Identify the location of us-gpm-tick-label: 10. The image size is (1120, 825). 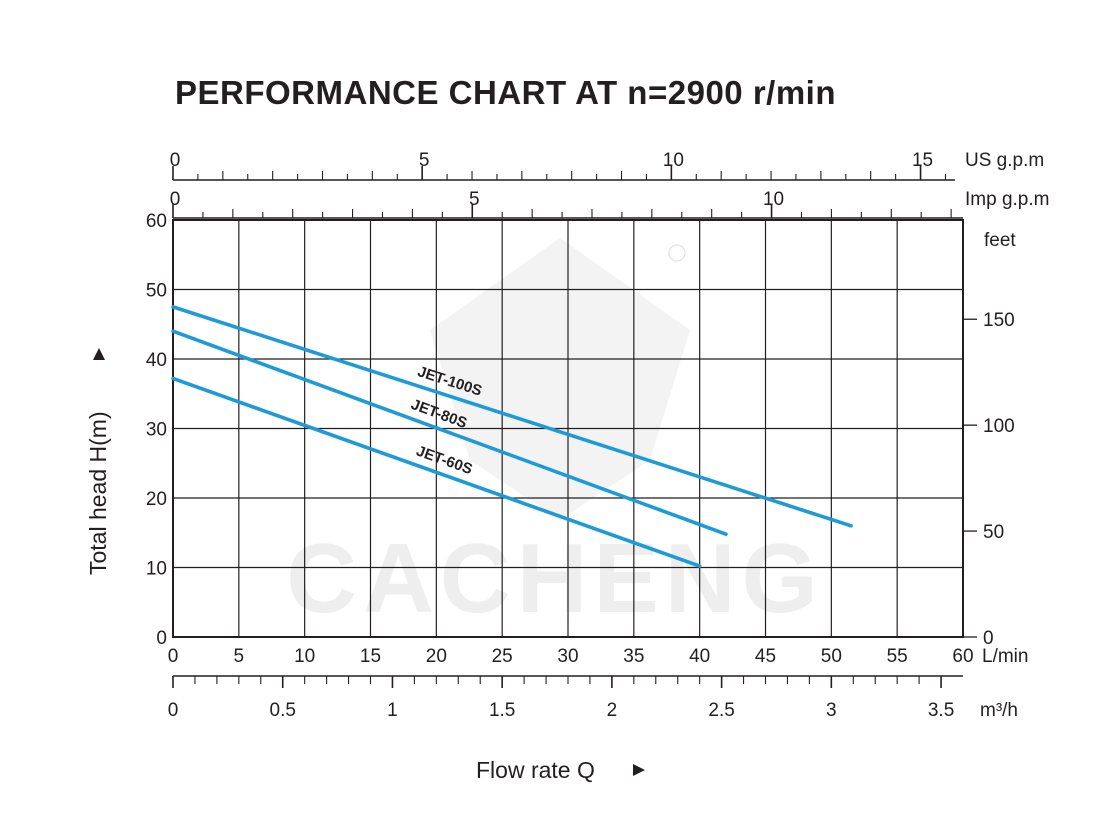
(673, 160).